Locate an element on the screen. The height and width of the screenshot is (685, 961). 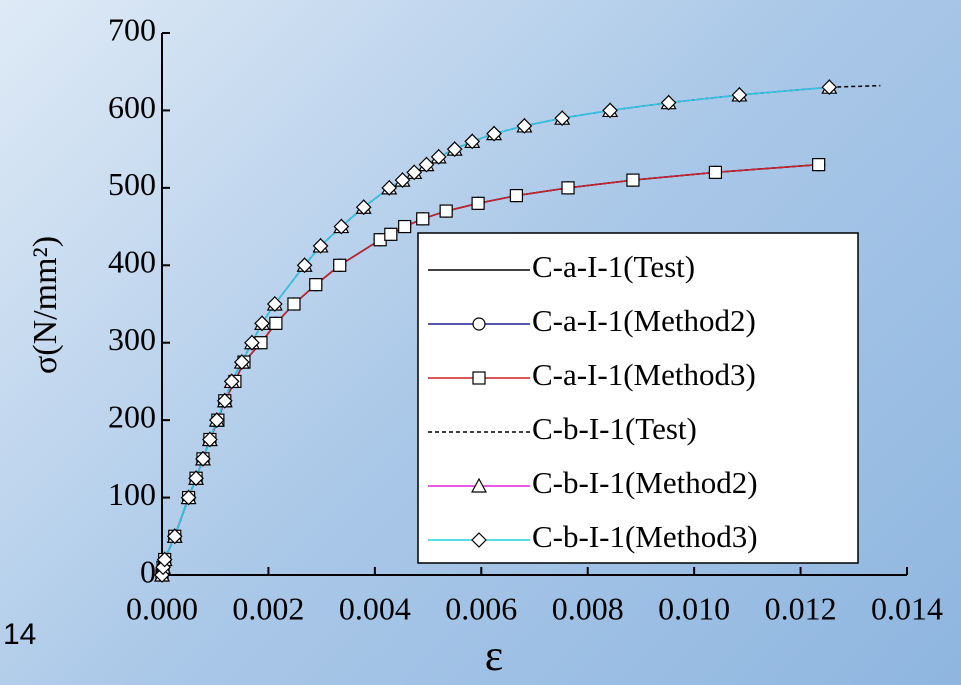
legend-label: C-b-I-1(Method2) is located at coordinates (645, 482).